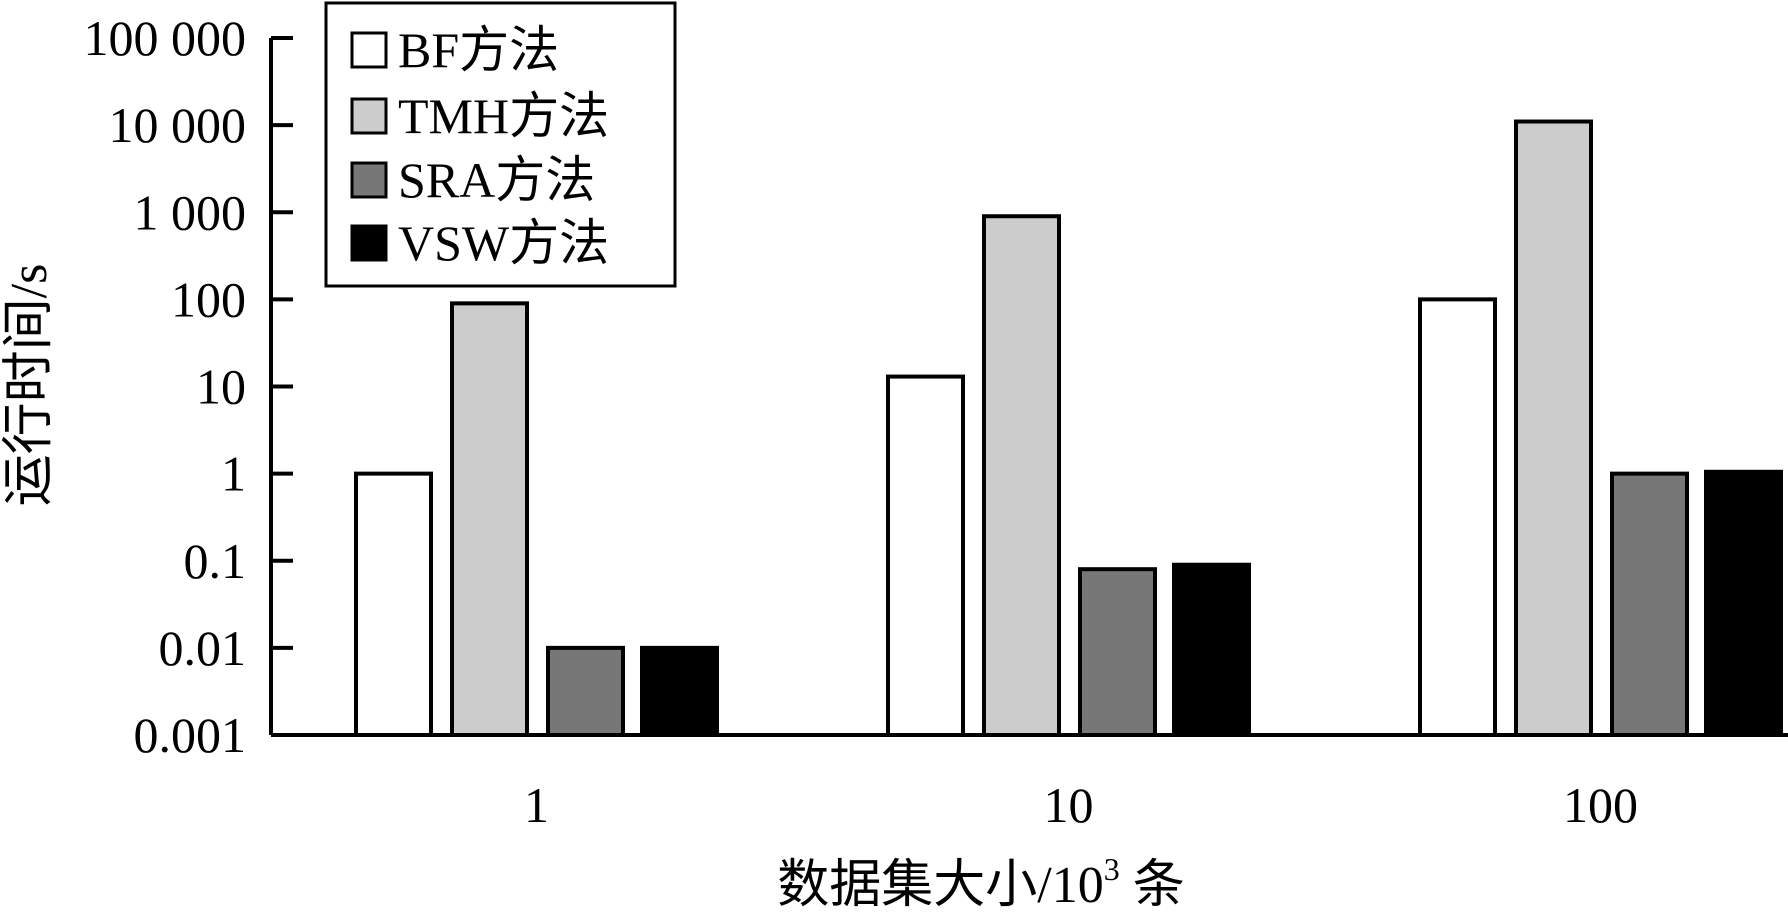  I want to click on y-axis-title: 运行时间/s, so click(29, 385).